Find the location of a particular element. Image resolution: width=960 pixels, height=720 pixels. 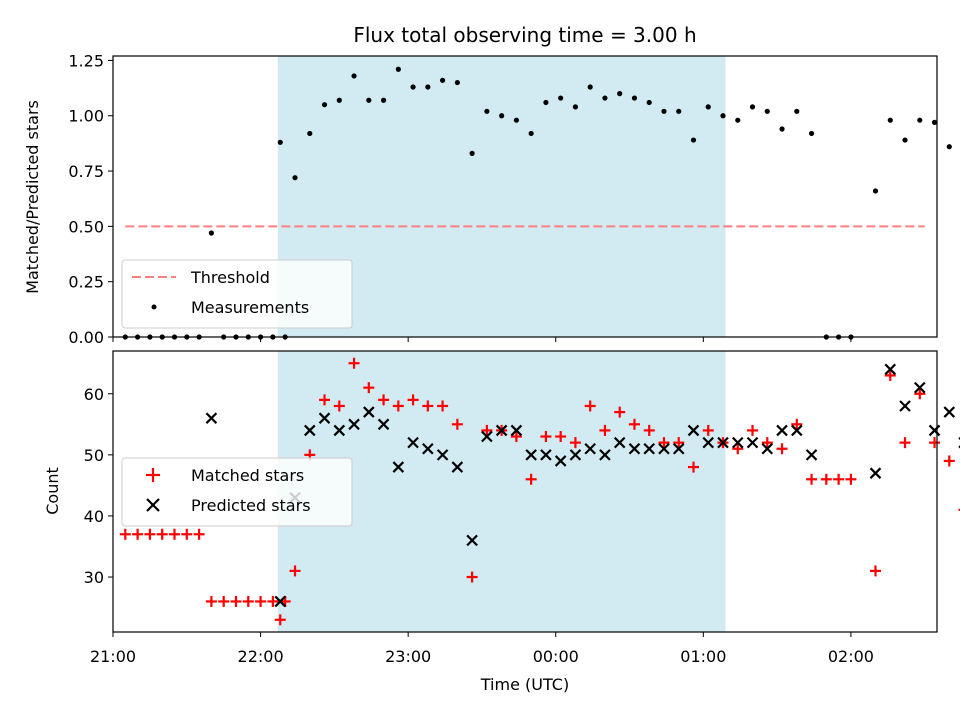

top-x-axis-ticks is located at coordinates (482, 339).